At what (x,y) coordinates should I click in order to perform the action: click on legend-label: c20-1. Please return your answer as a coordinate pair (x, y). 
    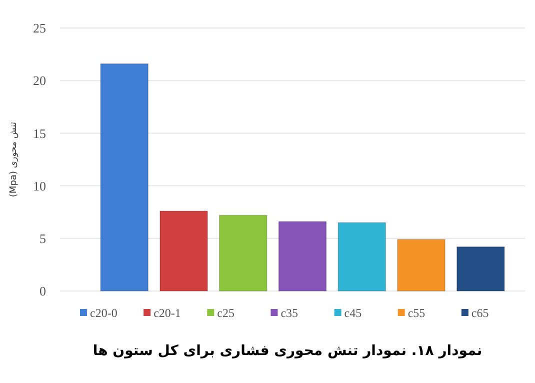
    Looking at the image, I should click on (167, 313).